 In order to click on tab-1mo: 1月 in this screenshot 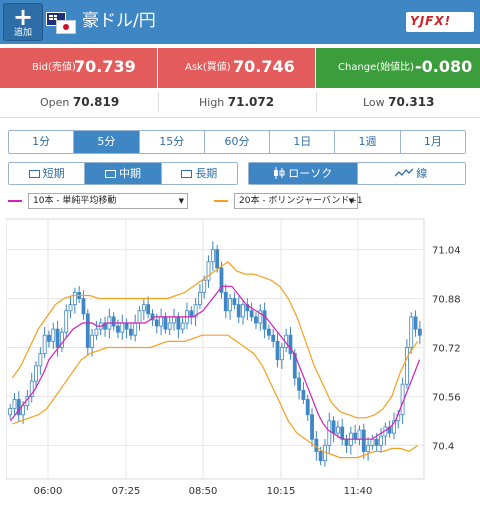, I will do `click(432, 142)`.